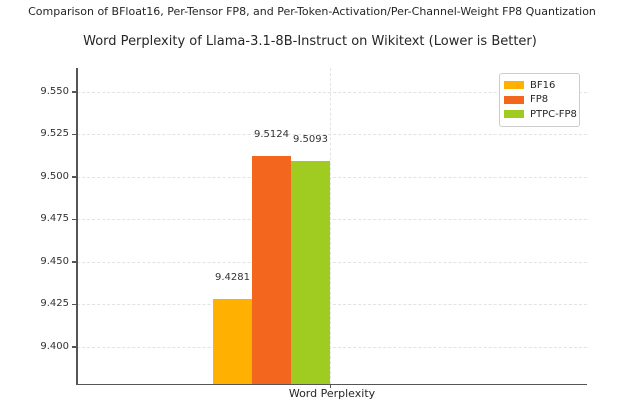  I want to click on x-axis-spine, so click(331, 384).